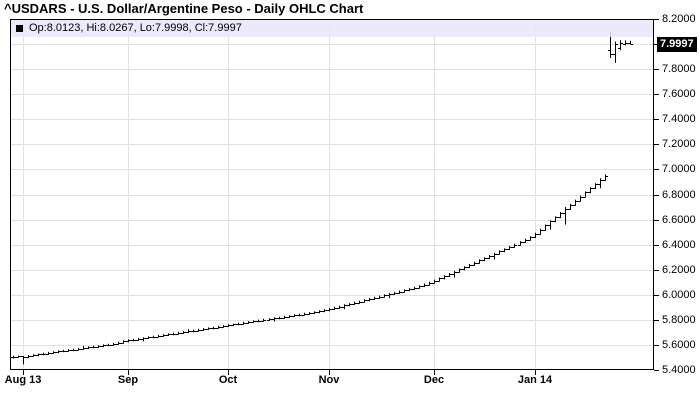  Describe the element at coordinates (23, 380) in the screenshot. I see `x-axis-label: Aug 13` at that location.